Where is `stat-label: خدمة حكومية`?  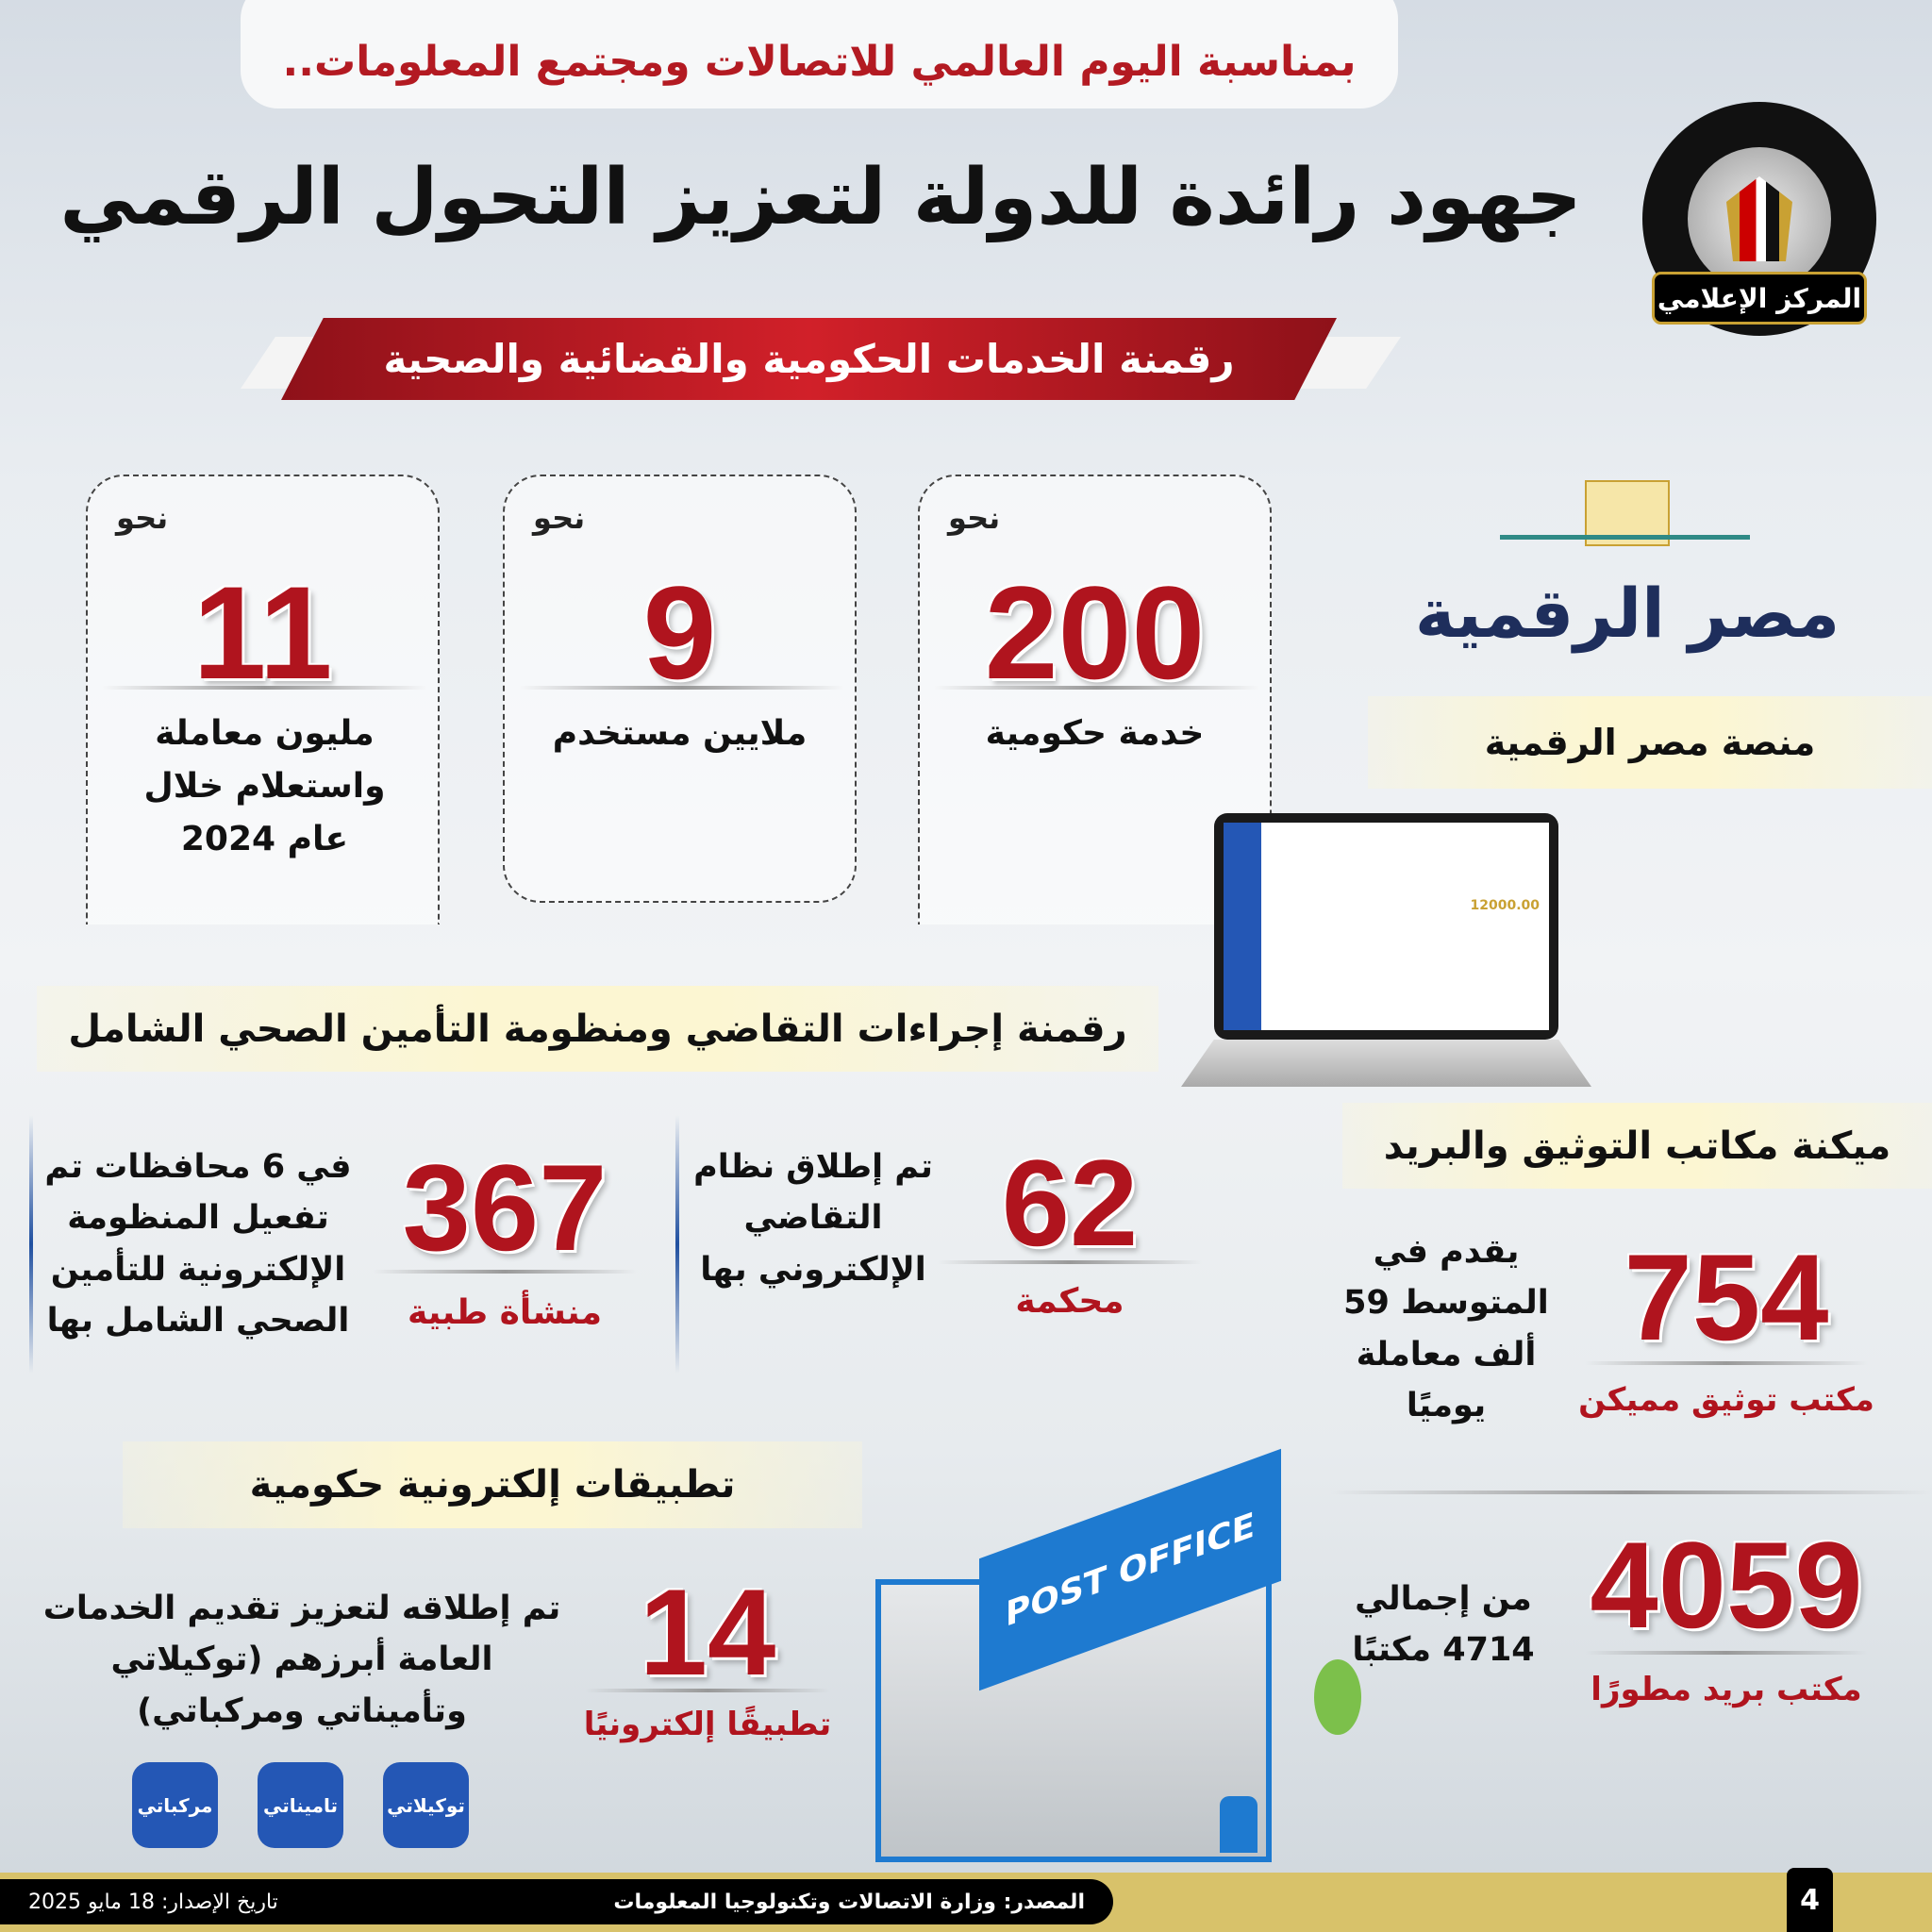
stat-label: خدمة حكومية is located at coordinates (1095, 734).